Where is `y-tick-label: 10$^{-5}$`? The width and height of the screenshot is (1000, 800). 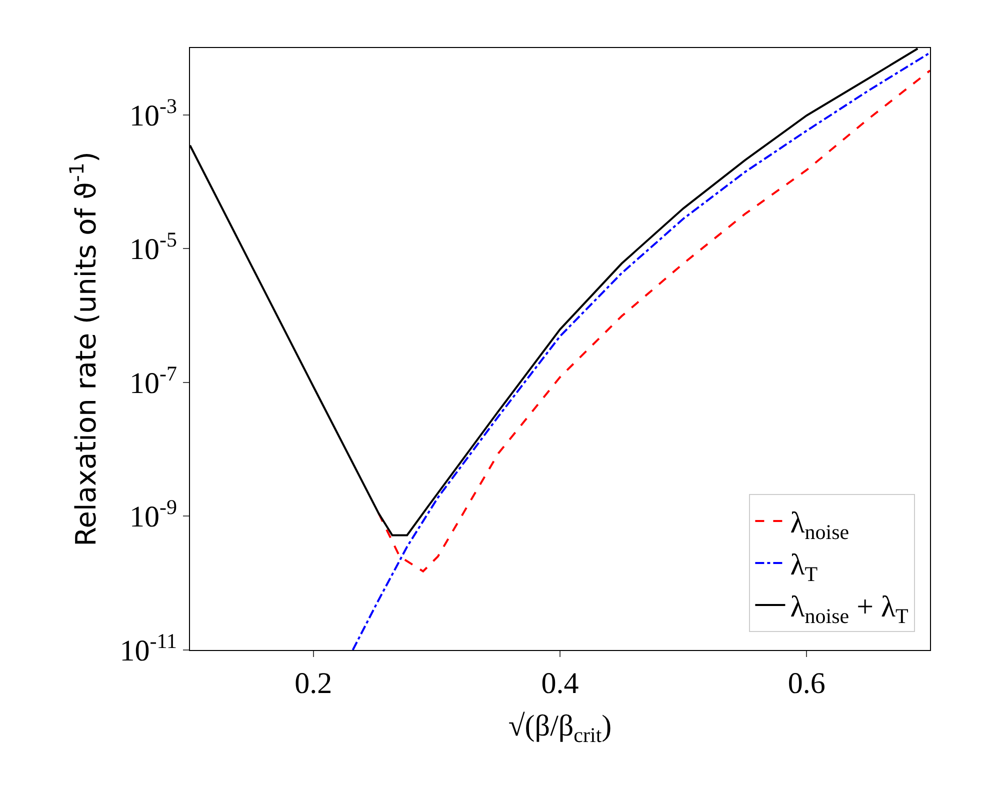 y-tick-label: 10$^{-5}$ is located at coordinates (153, 247).